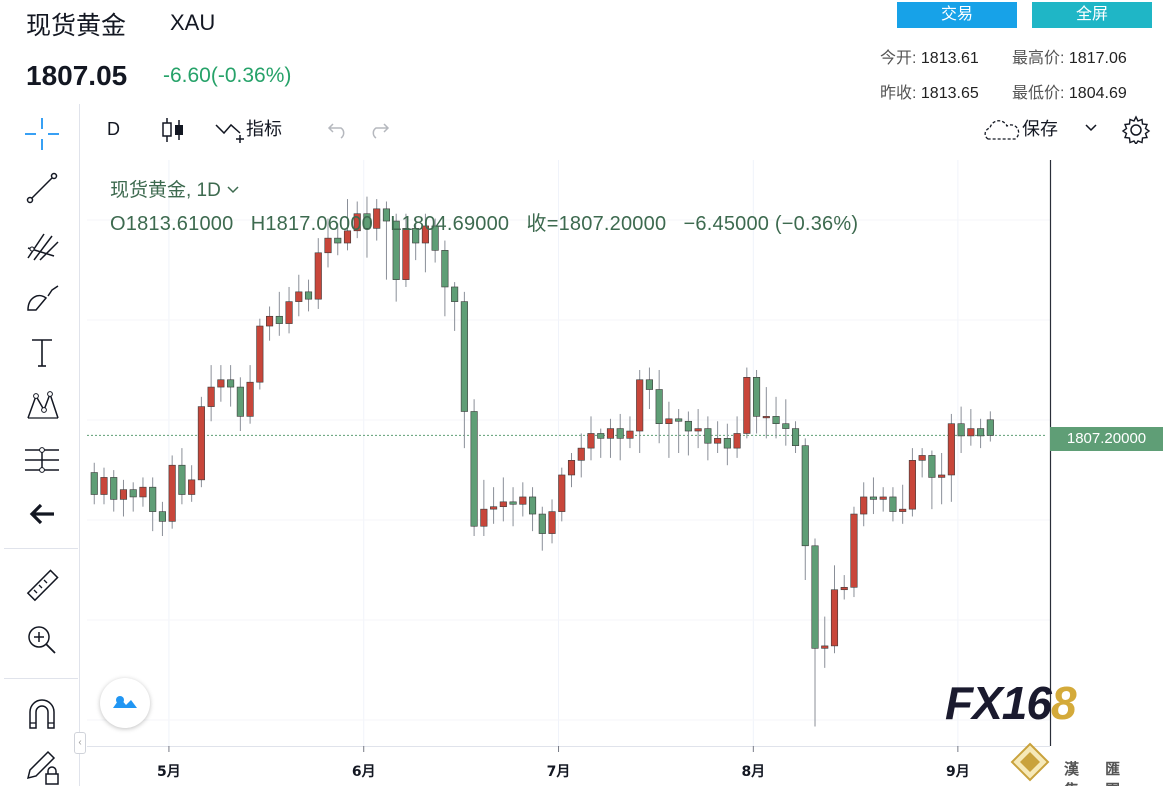 The image size is (1172, 786). Describe the element at coordinates (1136, 129) in the screenshot. I see `gear-icon` at that location.